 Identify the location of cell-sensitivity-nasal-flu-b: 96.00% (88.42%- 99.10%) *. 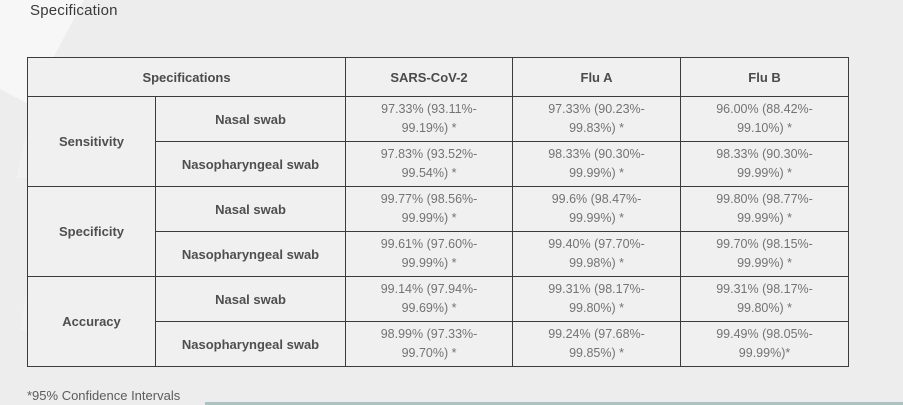
(765, 119).